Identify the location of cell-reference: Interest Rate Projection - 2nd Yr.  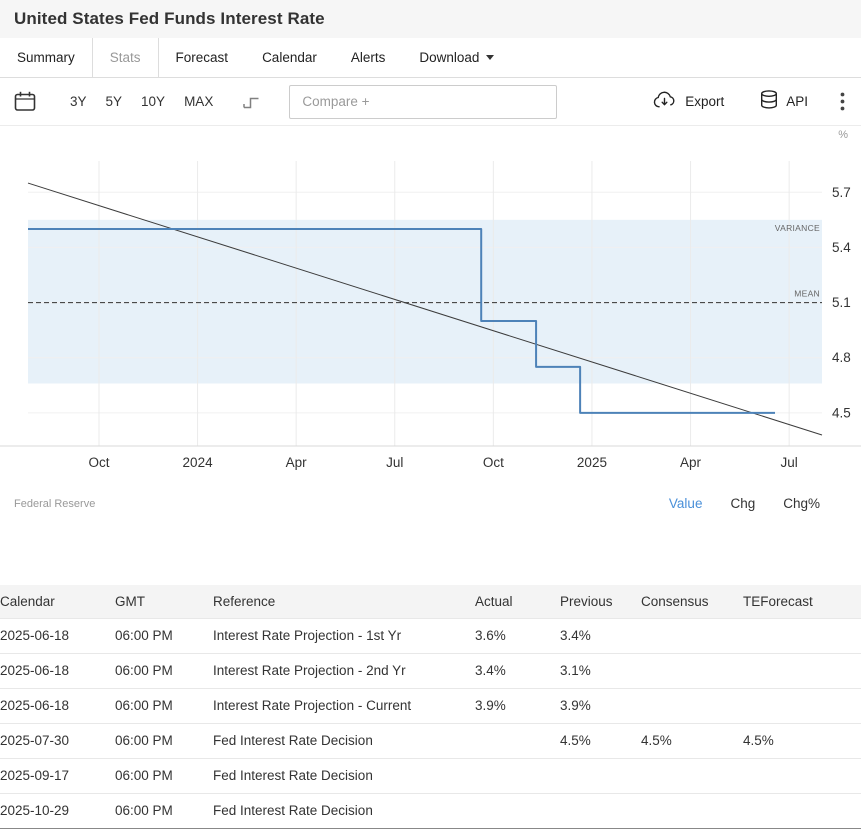
(344, 670).